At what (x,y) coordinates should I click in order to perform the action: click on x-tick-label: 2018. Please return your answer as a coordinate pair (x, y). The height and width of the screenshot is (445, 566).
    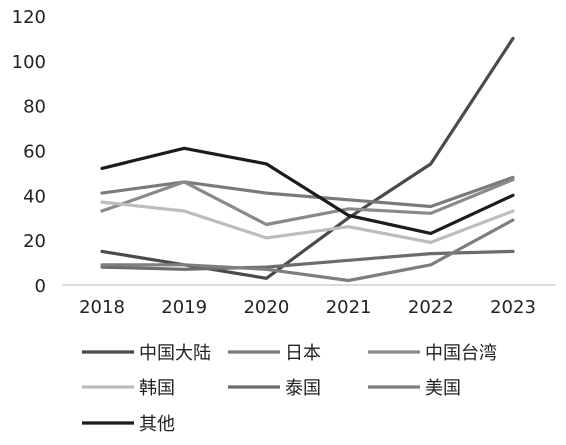
    Looking at the image, I should click on (102, 307).